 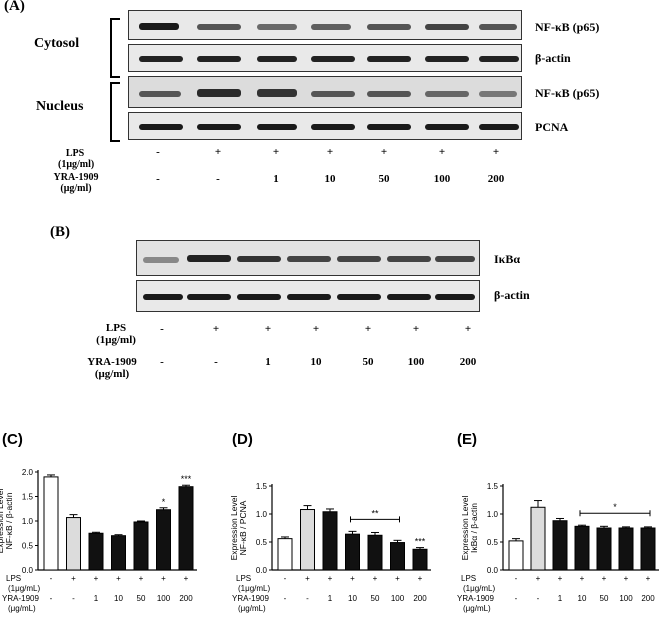 What do you see at coordinates (330, 578) in the screenshot?
I see `chart-d-lps-2: +` at bounding box center [330, 578].